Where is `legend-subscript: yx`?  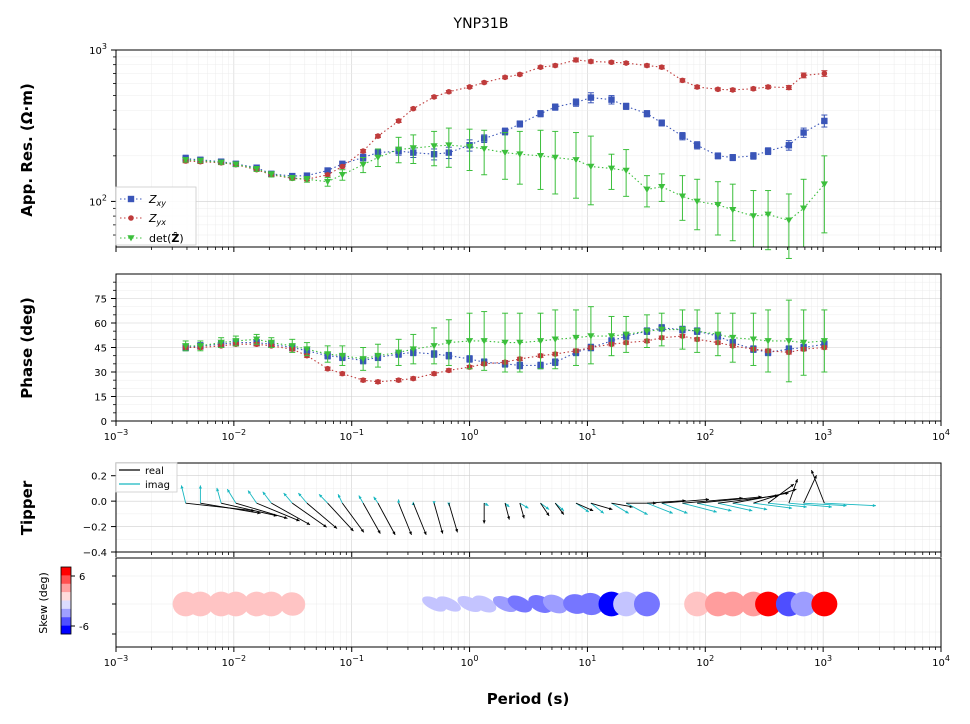
legend-subscript: yx is located at coordinates (161, 222).